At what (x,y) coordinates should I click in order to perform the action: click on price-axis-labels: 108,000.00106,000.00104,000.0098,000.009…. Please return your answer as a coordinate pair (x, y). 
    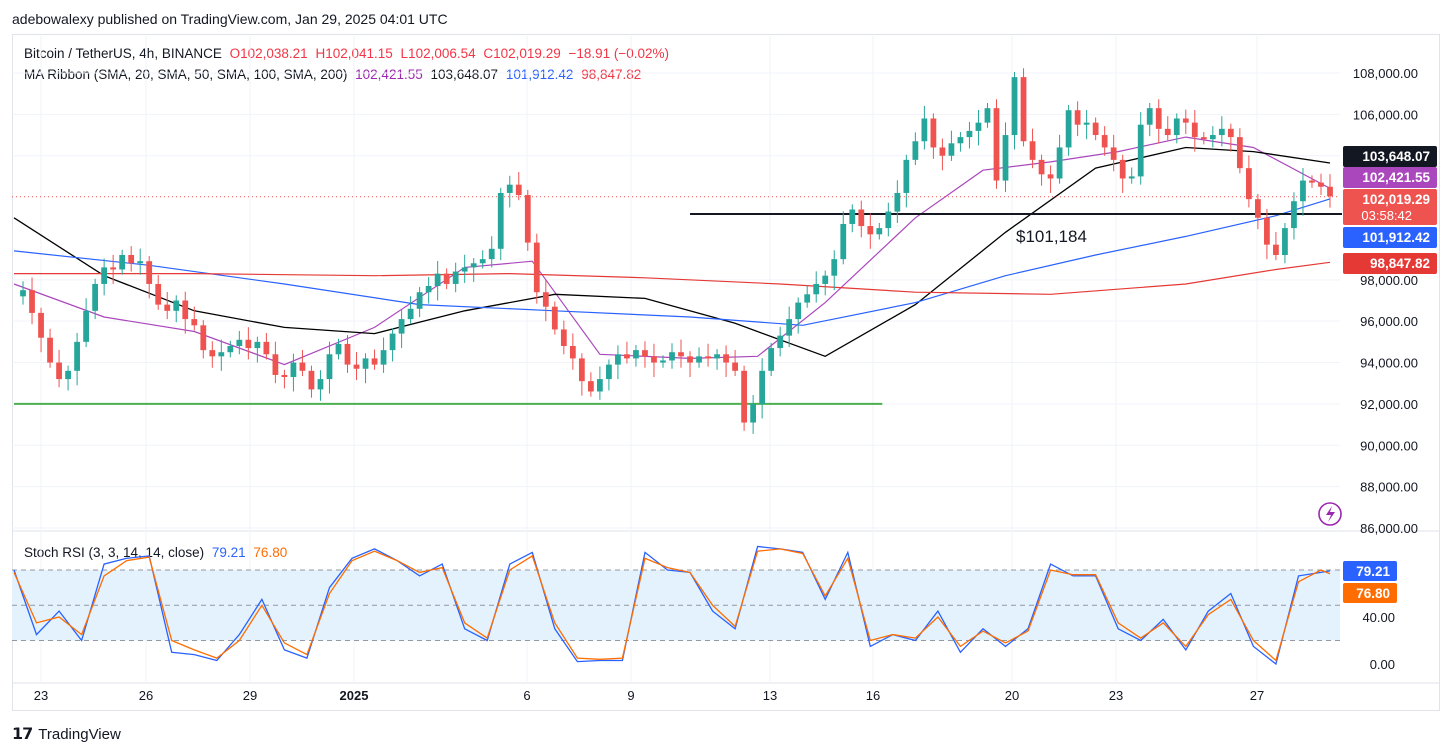
    Looking at the image, I should click on (1385, 369).